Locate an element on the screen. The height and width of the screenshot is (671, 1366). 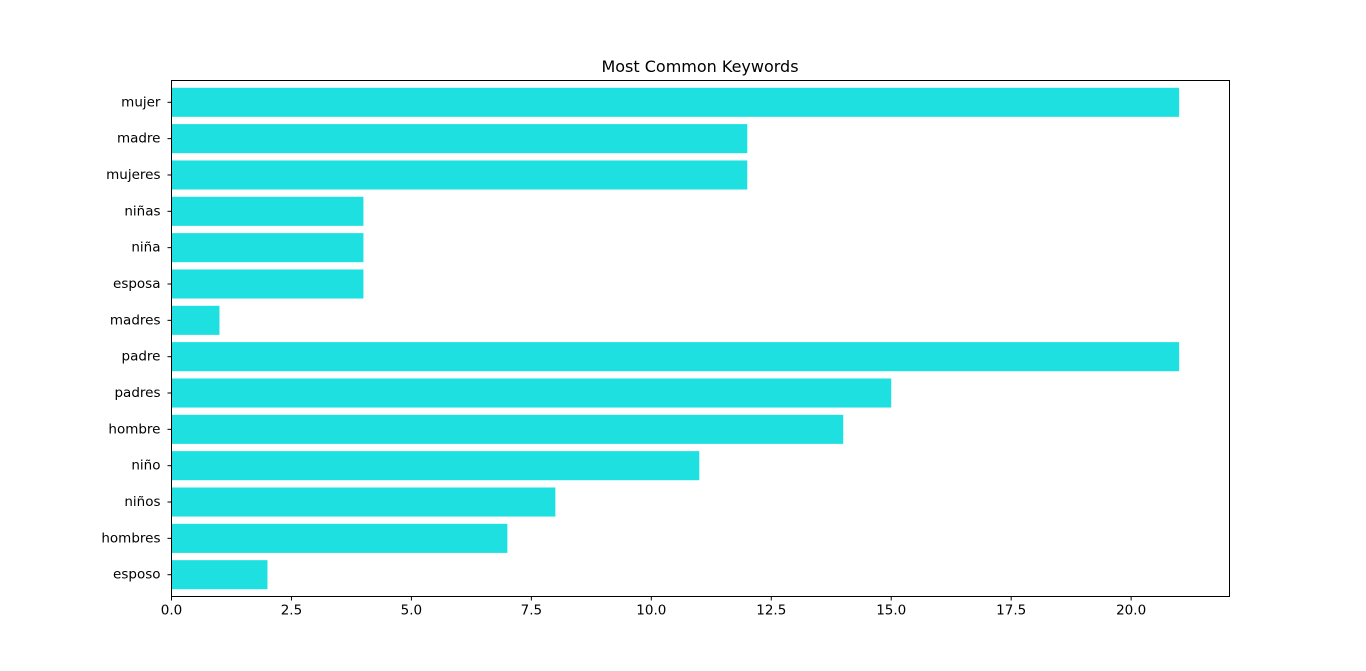
bar-niña is located at coordinates (267, 248).